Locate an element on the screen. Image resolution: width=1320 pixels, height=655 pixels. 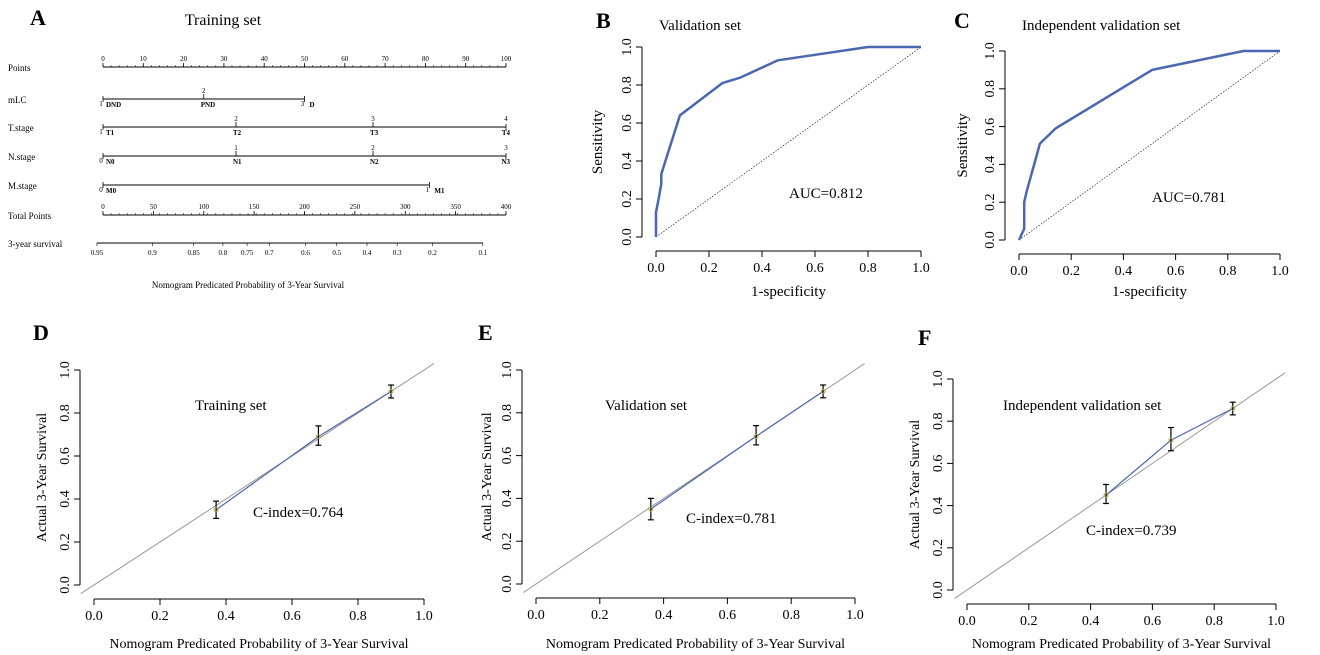
nomogram-factor-name: M0 is located at coordinates (111, 191).